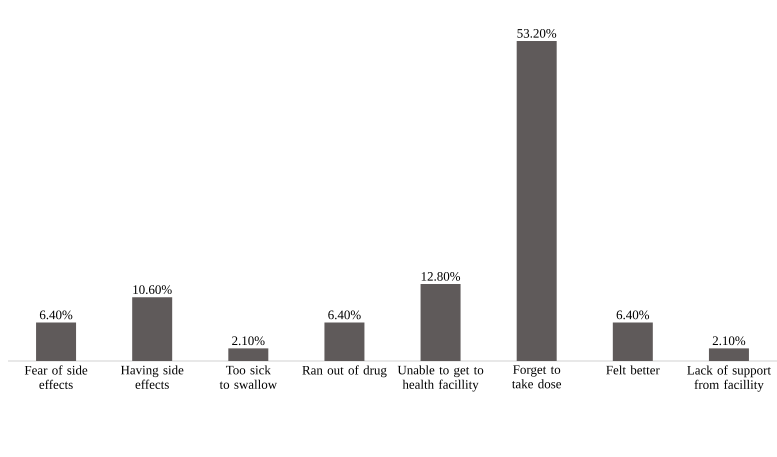 This screenshot has height=457, width=777. I want to click on x-tick-label: Fear of side effects, so click(56, 377).